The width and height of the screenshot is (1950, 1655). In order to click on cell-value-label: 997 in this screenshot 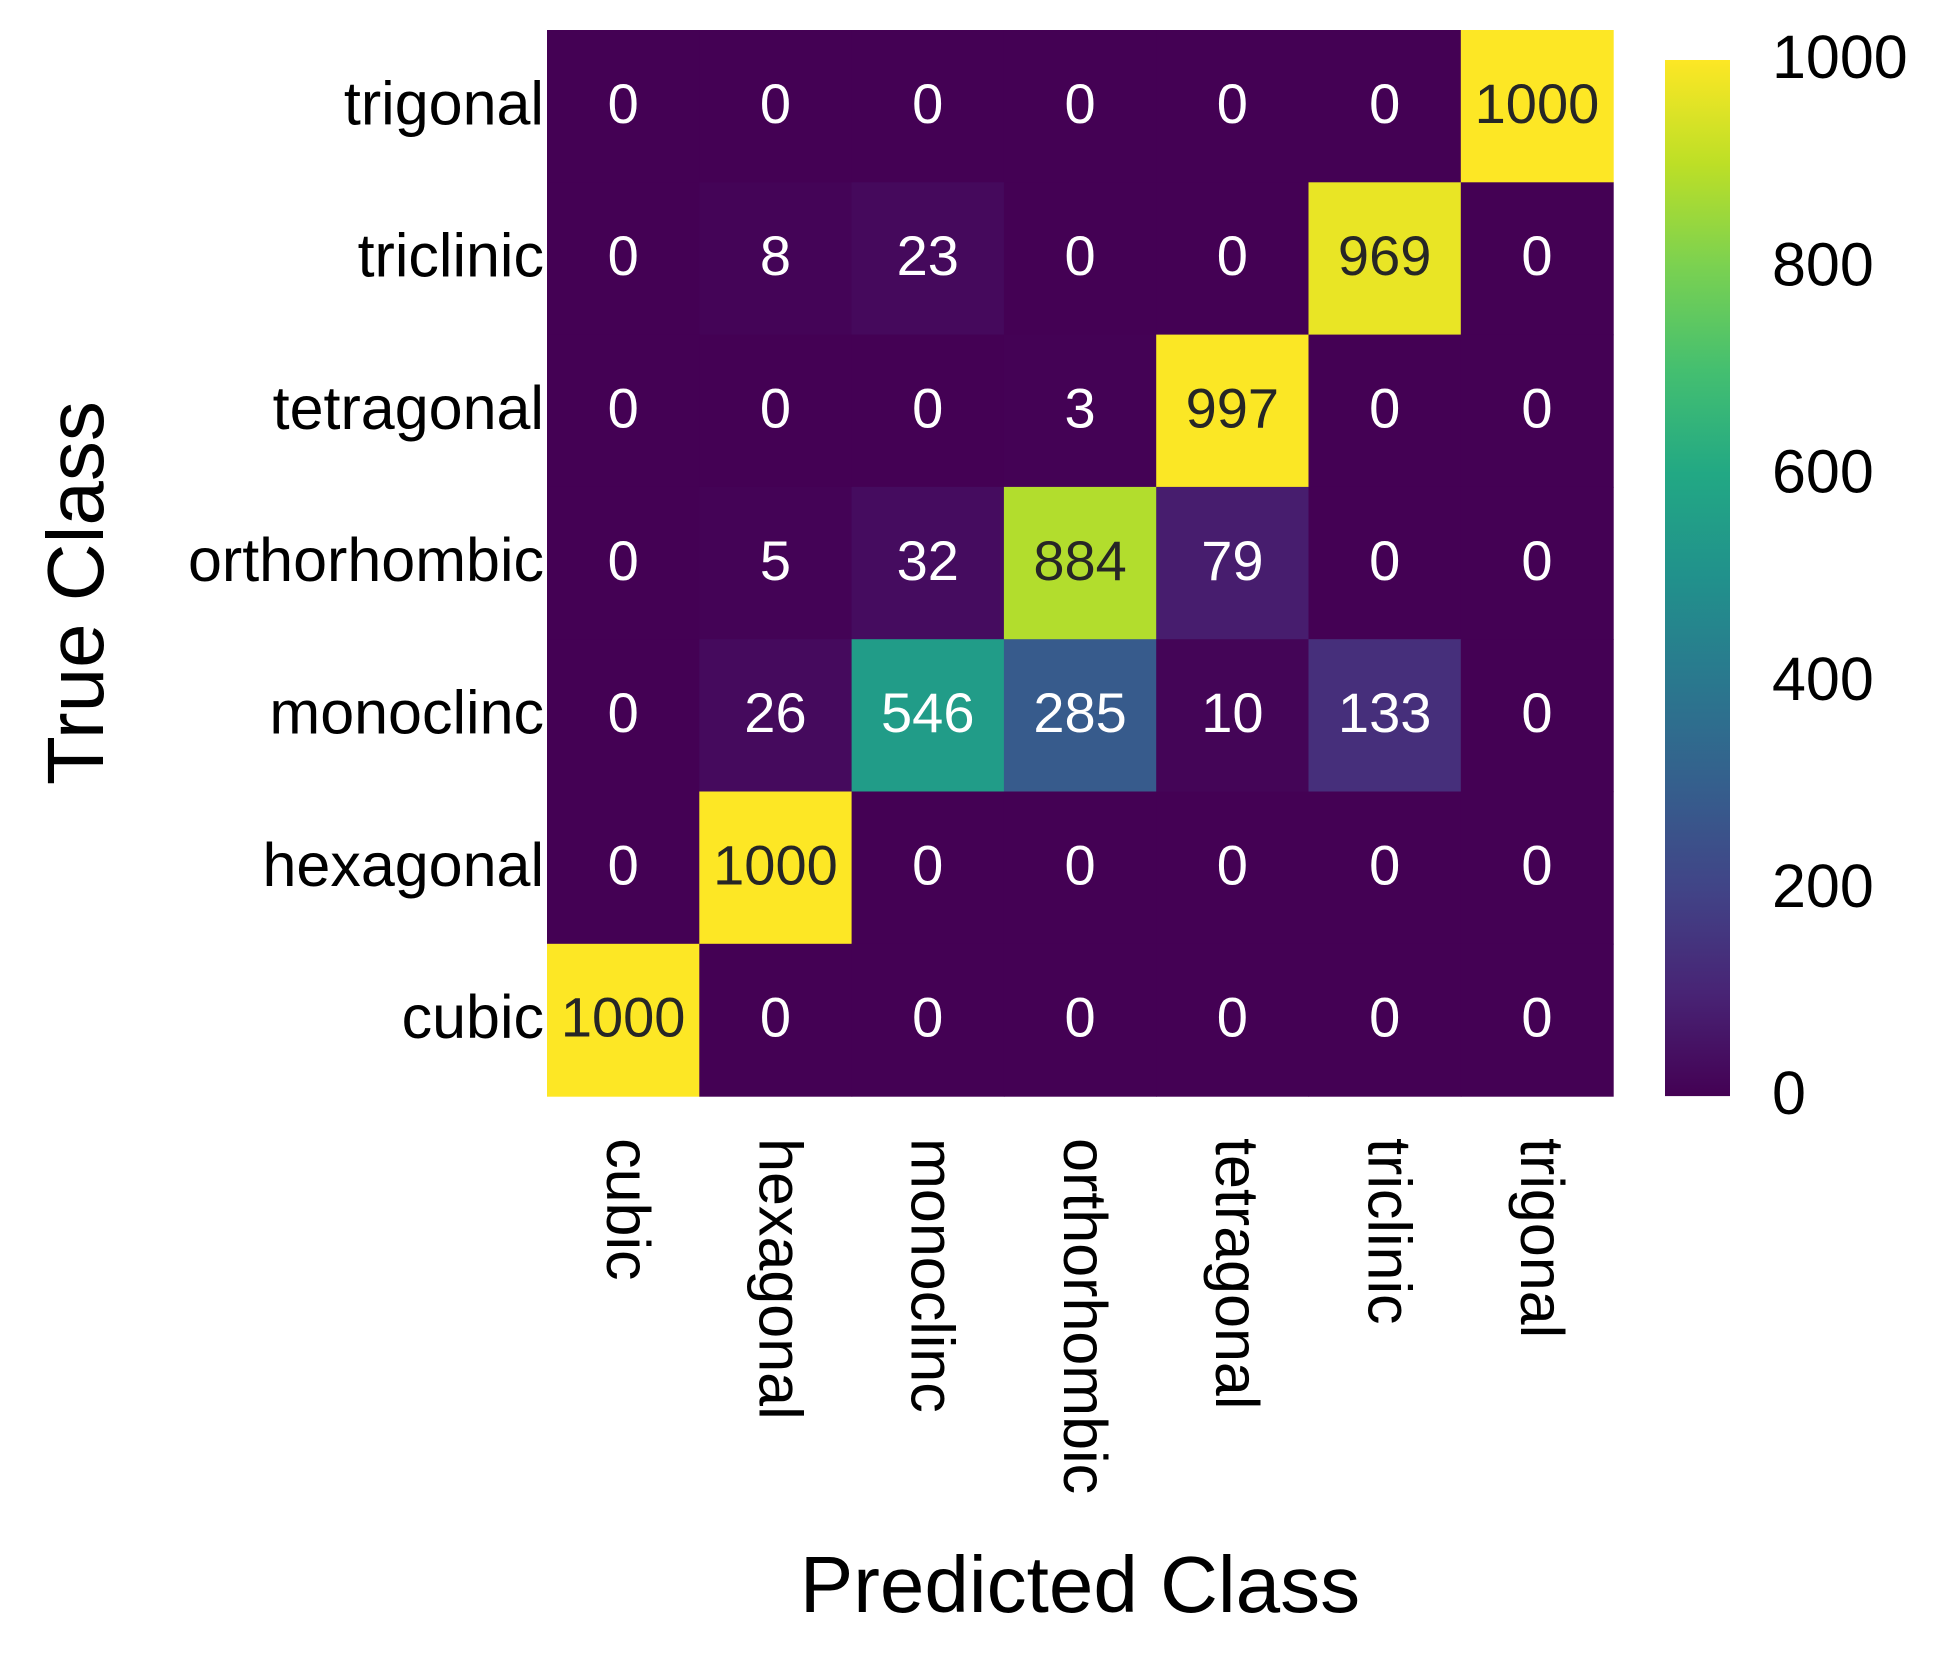, I will do `click(1232, 408)`.